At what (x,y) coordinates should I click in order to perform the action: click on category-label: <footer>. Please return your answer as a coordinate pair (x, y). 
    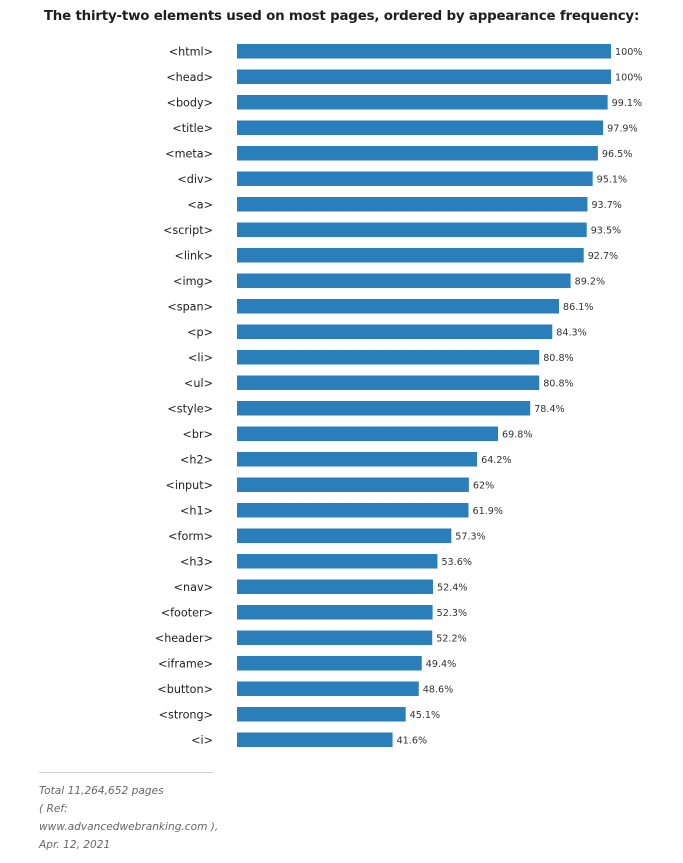
    Looking at the image, I should click on (187, 612).